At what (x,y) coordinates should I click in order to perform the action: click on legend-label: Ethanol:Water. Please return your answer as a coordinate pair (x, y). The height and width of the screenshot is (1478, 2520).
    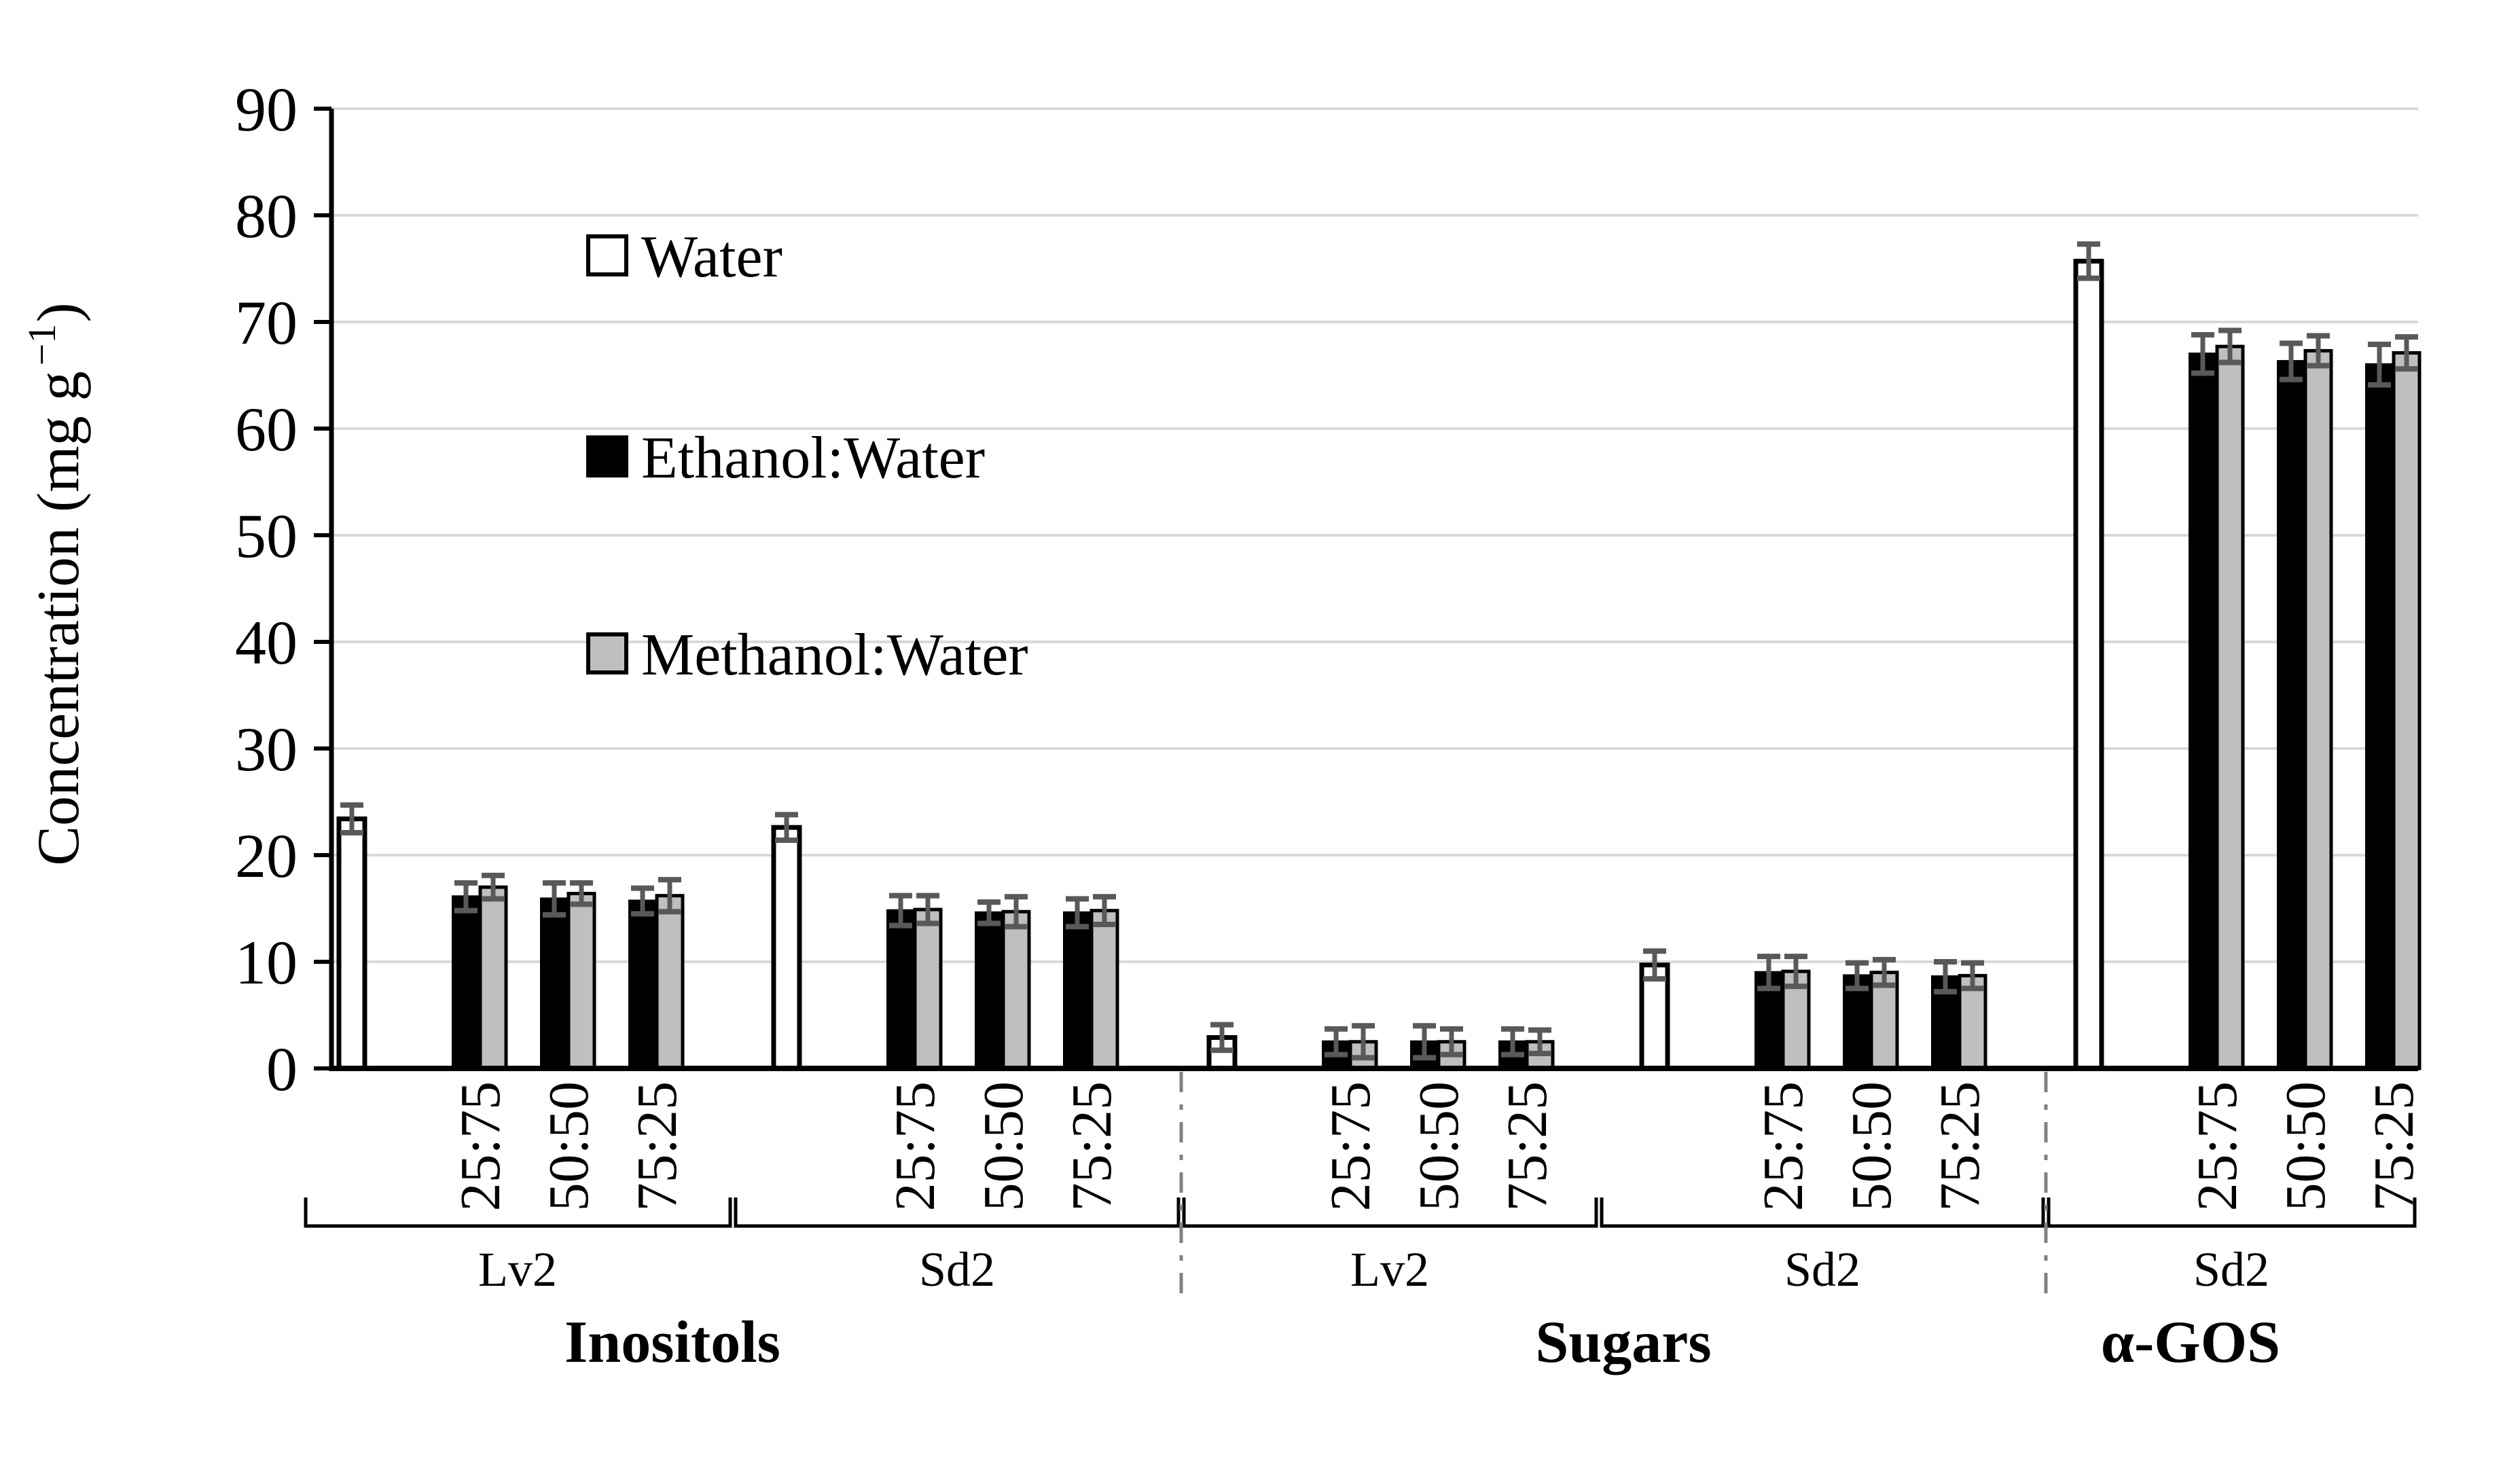
    Looking at the image, I should click on (813, 458).